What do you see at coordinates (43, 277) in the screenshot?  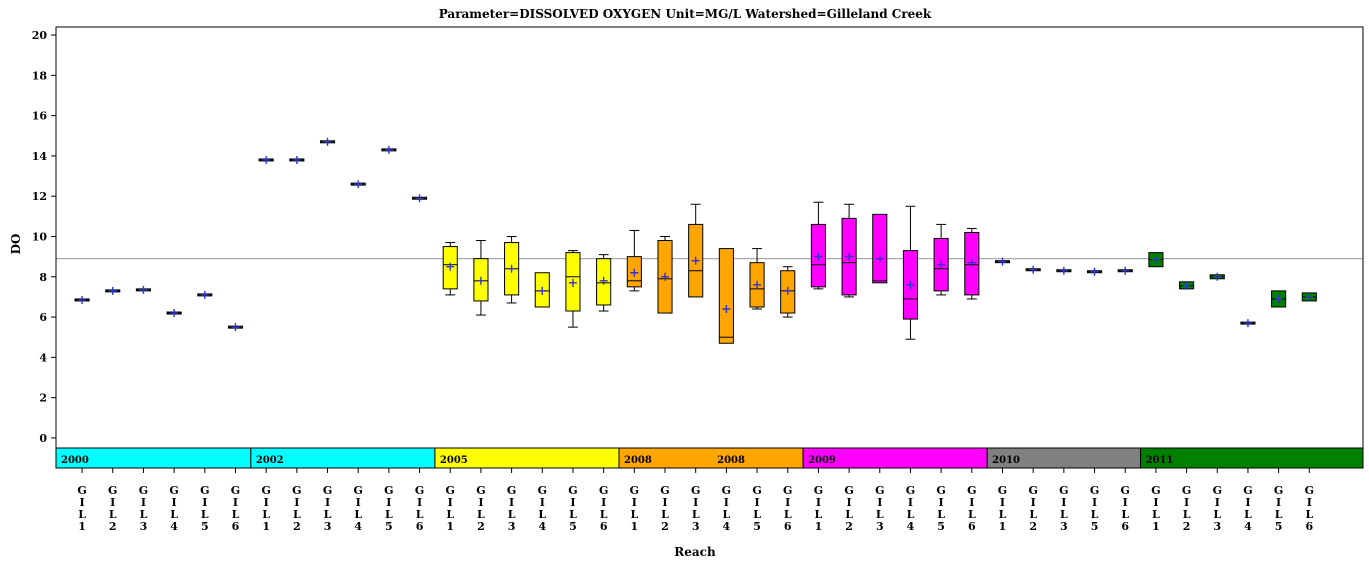 I see `y-tick-label: 8` at bounding box center [43, 277].